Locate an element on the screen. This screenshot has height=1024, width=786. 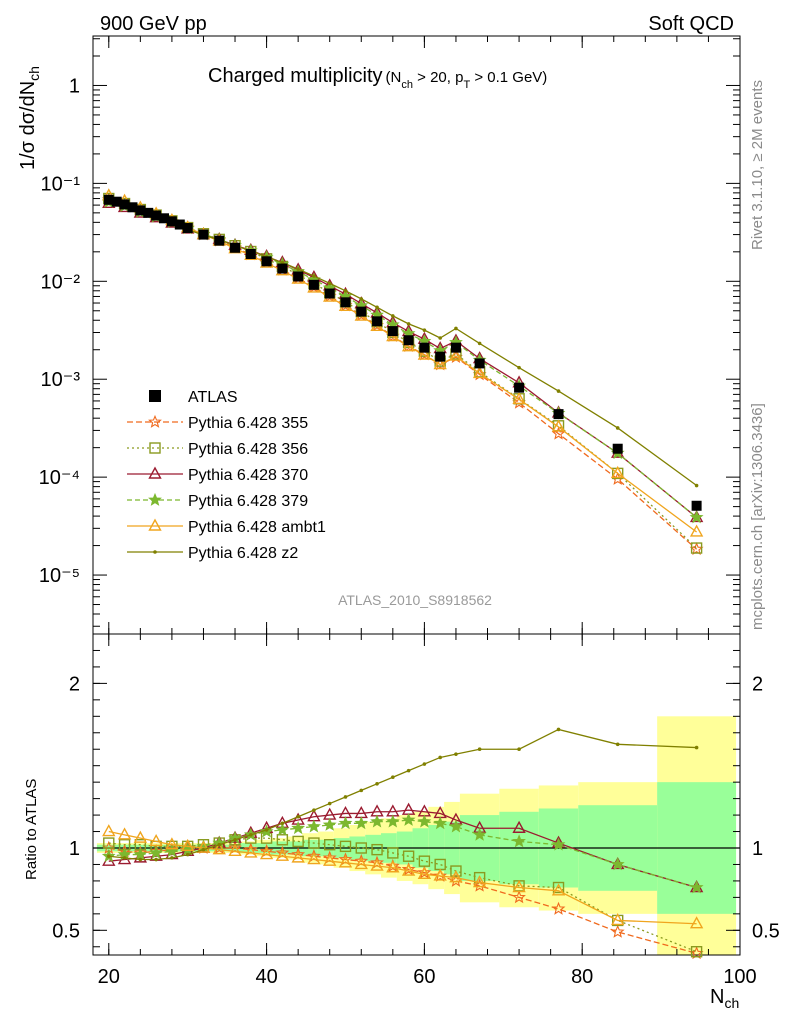
x-tick-label: 80 is located at coordinates (582, 977).